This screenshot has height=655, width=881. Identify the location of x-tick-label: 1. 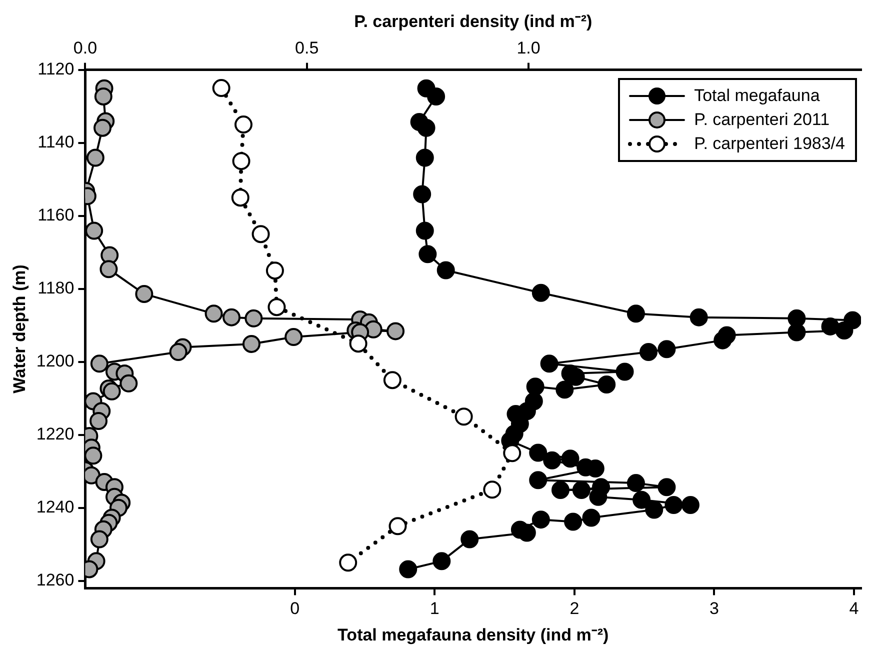
(435, 608).